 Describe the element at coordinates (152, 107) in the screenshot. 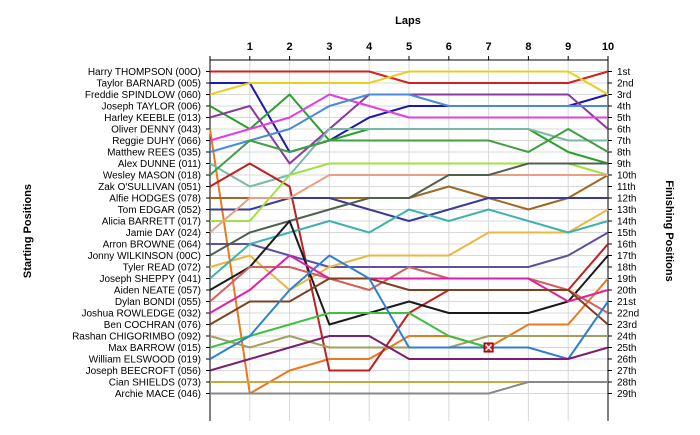

I see `driver-label: Joseph TAYLOR (006)` at that location.